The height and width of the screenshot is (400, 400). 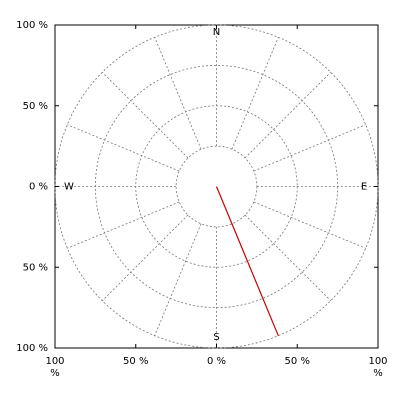 What do you see at coordinates (216, 361) in the screenshot?
I see `x-tick-label: 0 %` at bounding box center [216, 361].